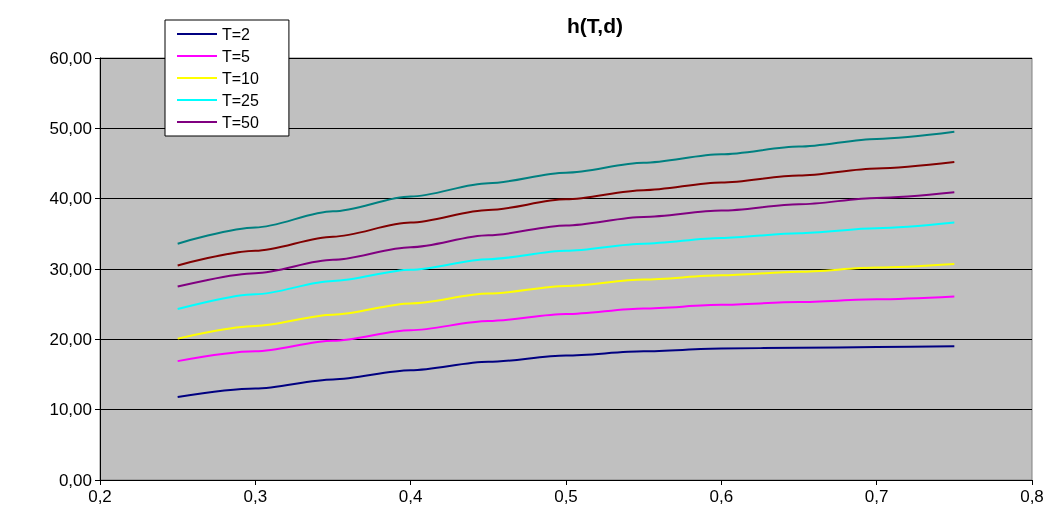 This screenshot has width=1052, height=525. Describe the element at coordinates (70, 58) in the screenshot. I see `y-tick-label: 60,00` at that location.